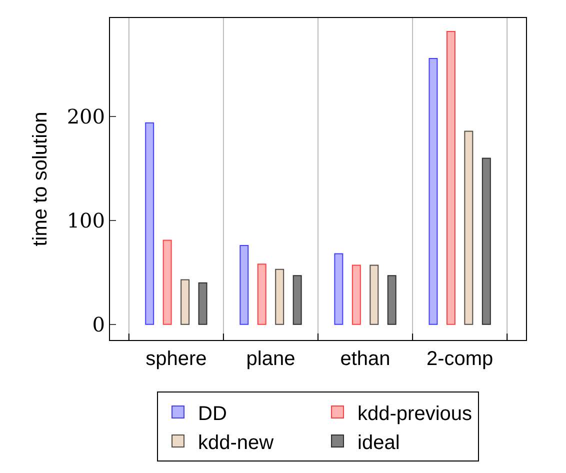 The width and height of the screenshot is (566, 473). What do you see at coordinates (365, 359) in the screenshot?
I see `x-tick-label: ethan` at bounding box center [365, 359].